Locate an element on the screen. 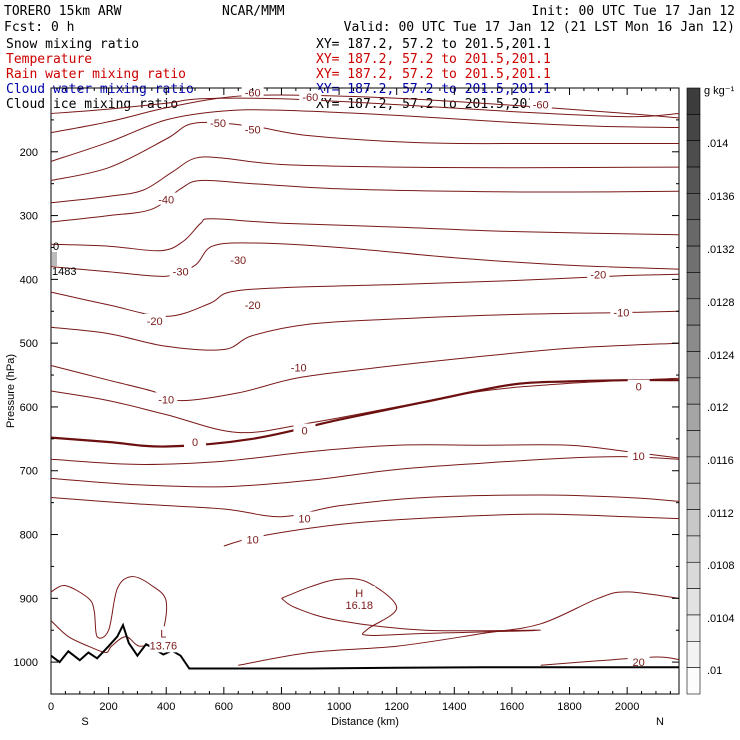 This screenshot has width=740, height=740. x-tick-label: 1000 is located at coordinates (339, 707).